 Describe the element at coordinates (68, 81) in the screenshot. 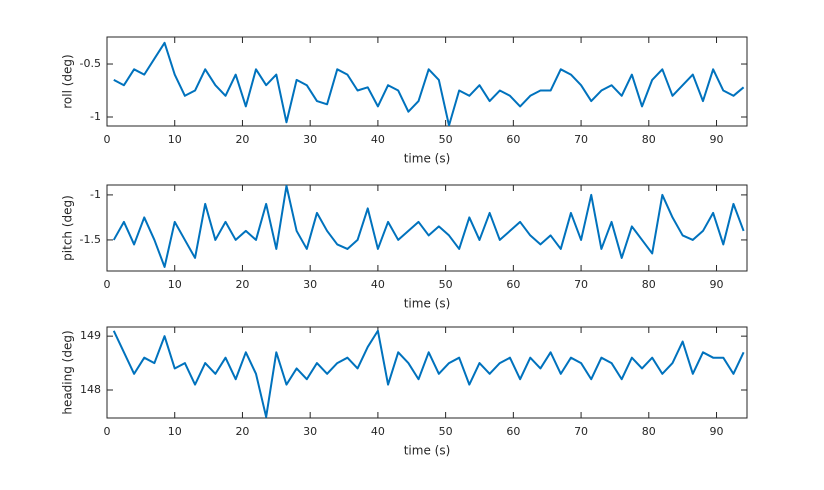

I see `y-axis-label: roll (deg)` at that location.